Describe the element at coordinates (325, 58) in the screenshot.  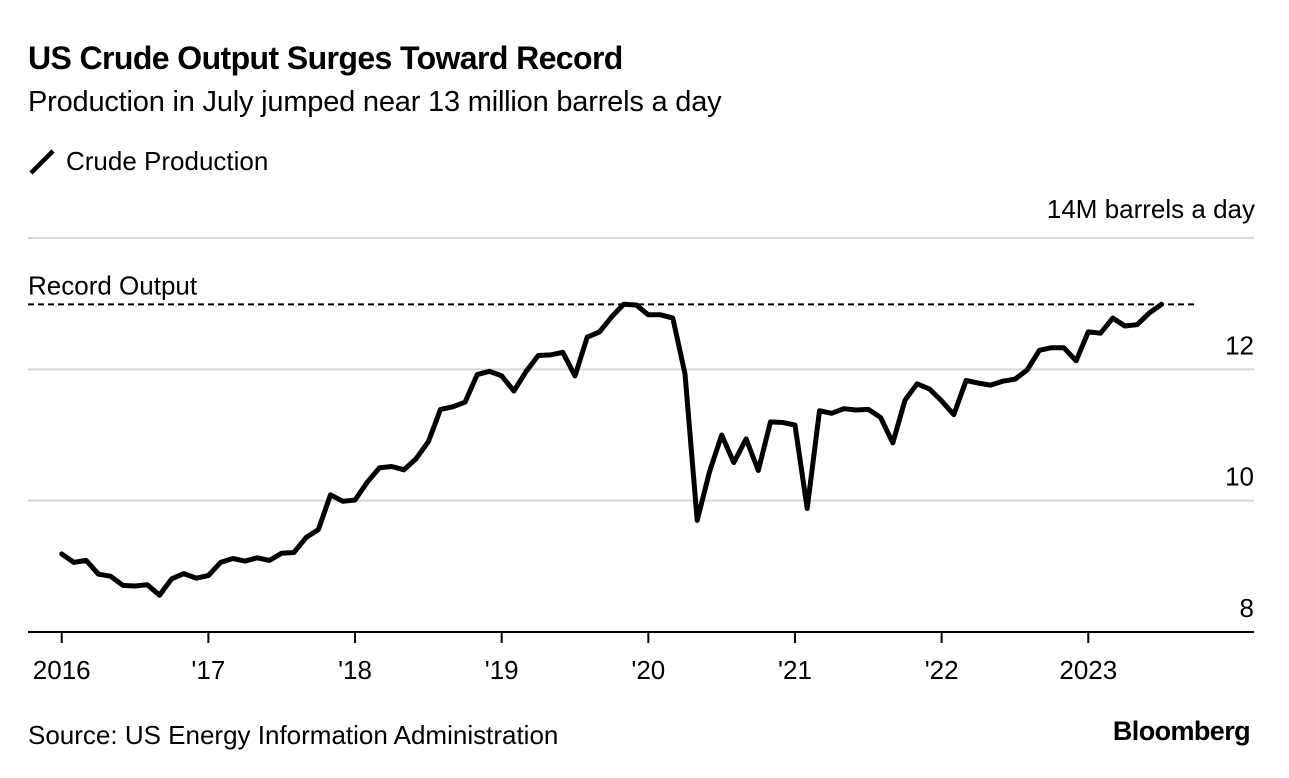
I see `chart-title: US Crude Output Surges Toward Record` at that location.